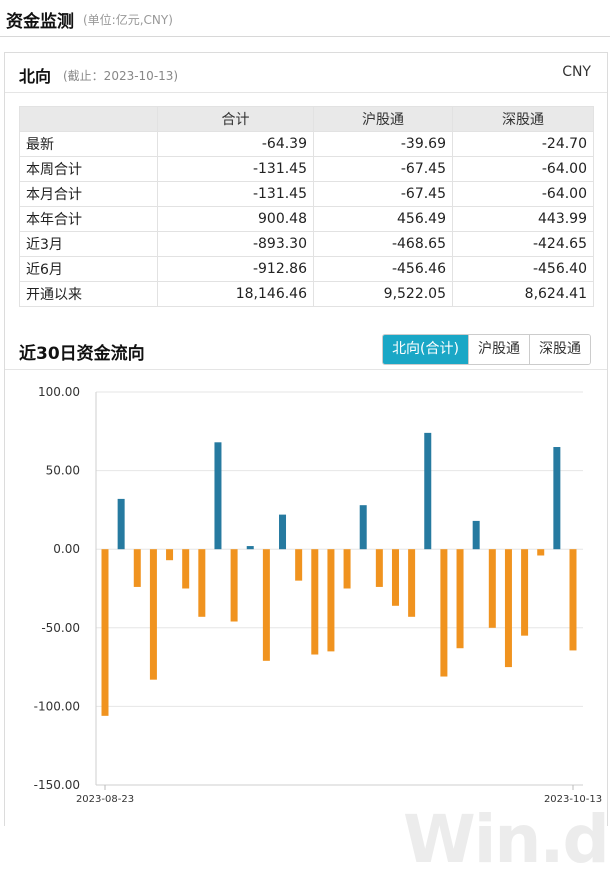 Image resolution: width=610 pixels, height=878 pixels. Describe the element at coordinates (383, 269) in the screenshot. I see `cell-shanghai: -456.46` at that location.